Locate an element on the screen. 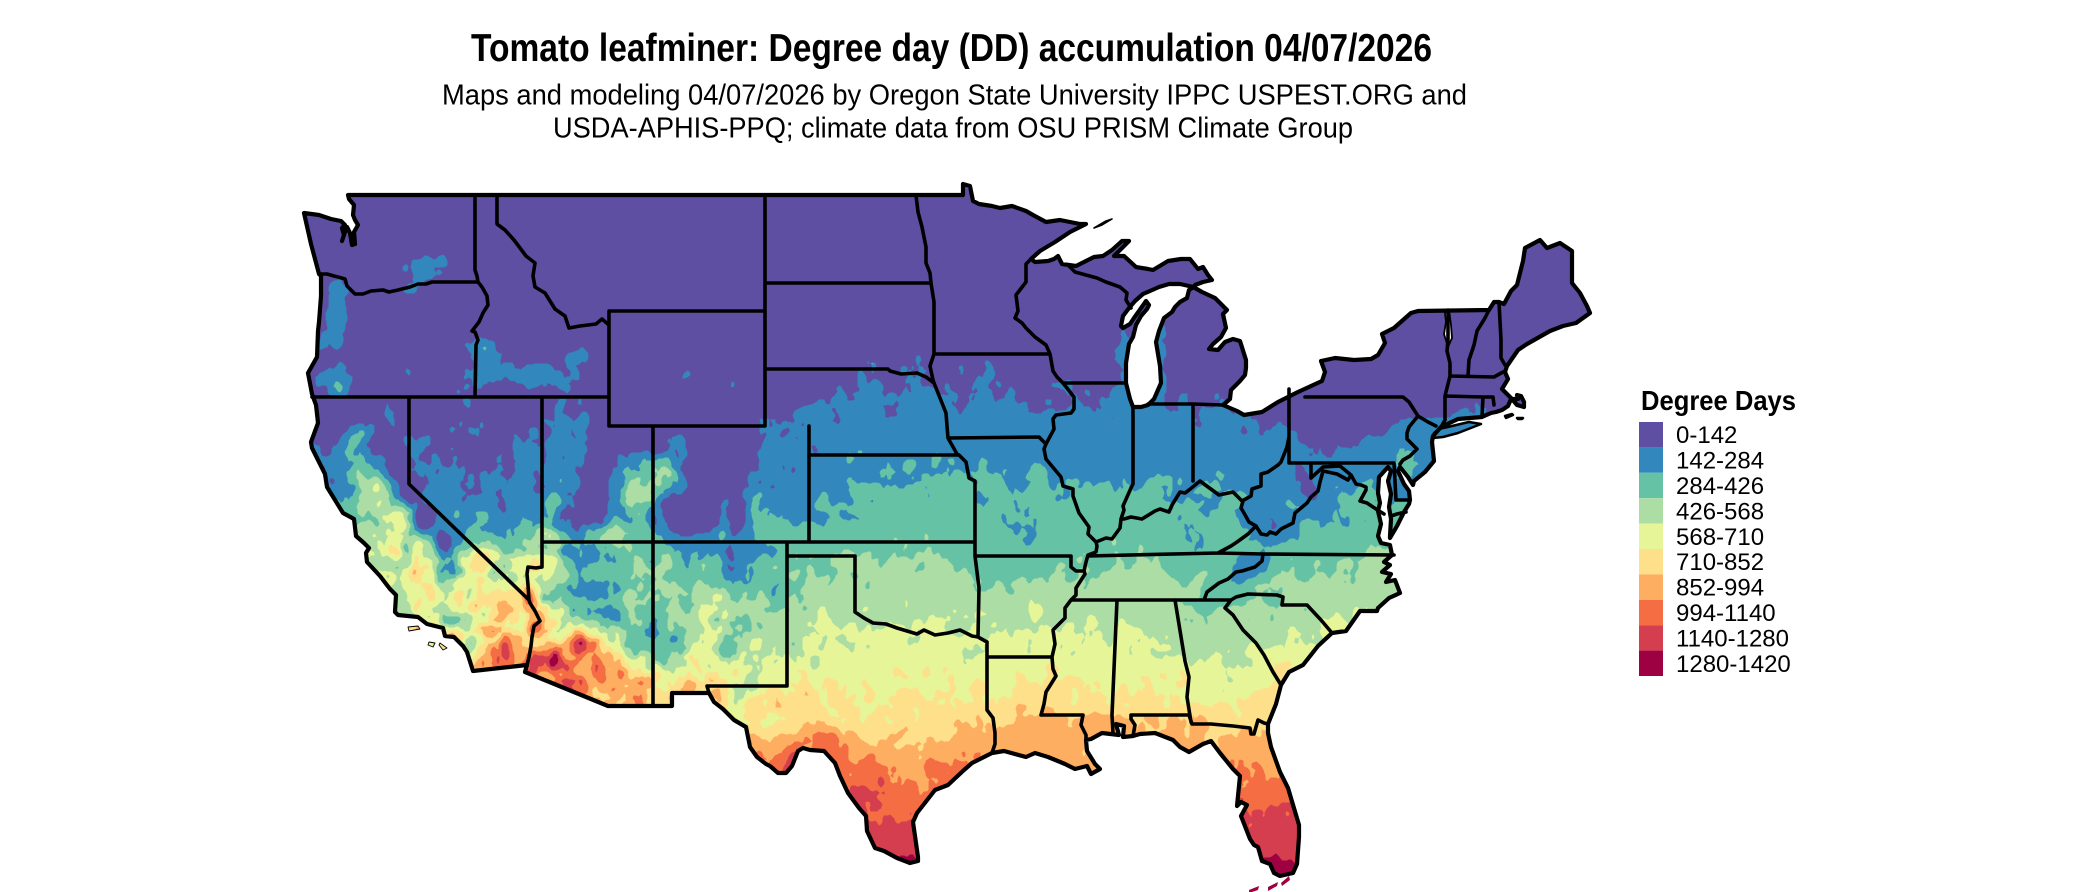 The height and width of the screenshot is (892, 2100). svg-text: 852-994 is located at coordinates (1720, 588).